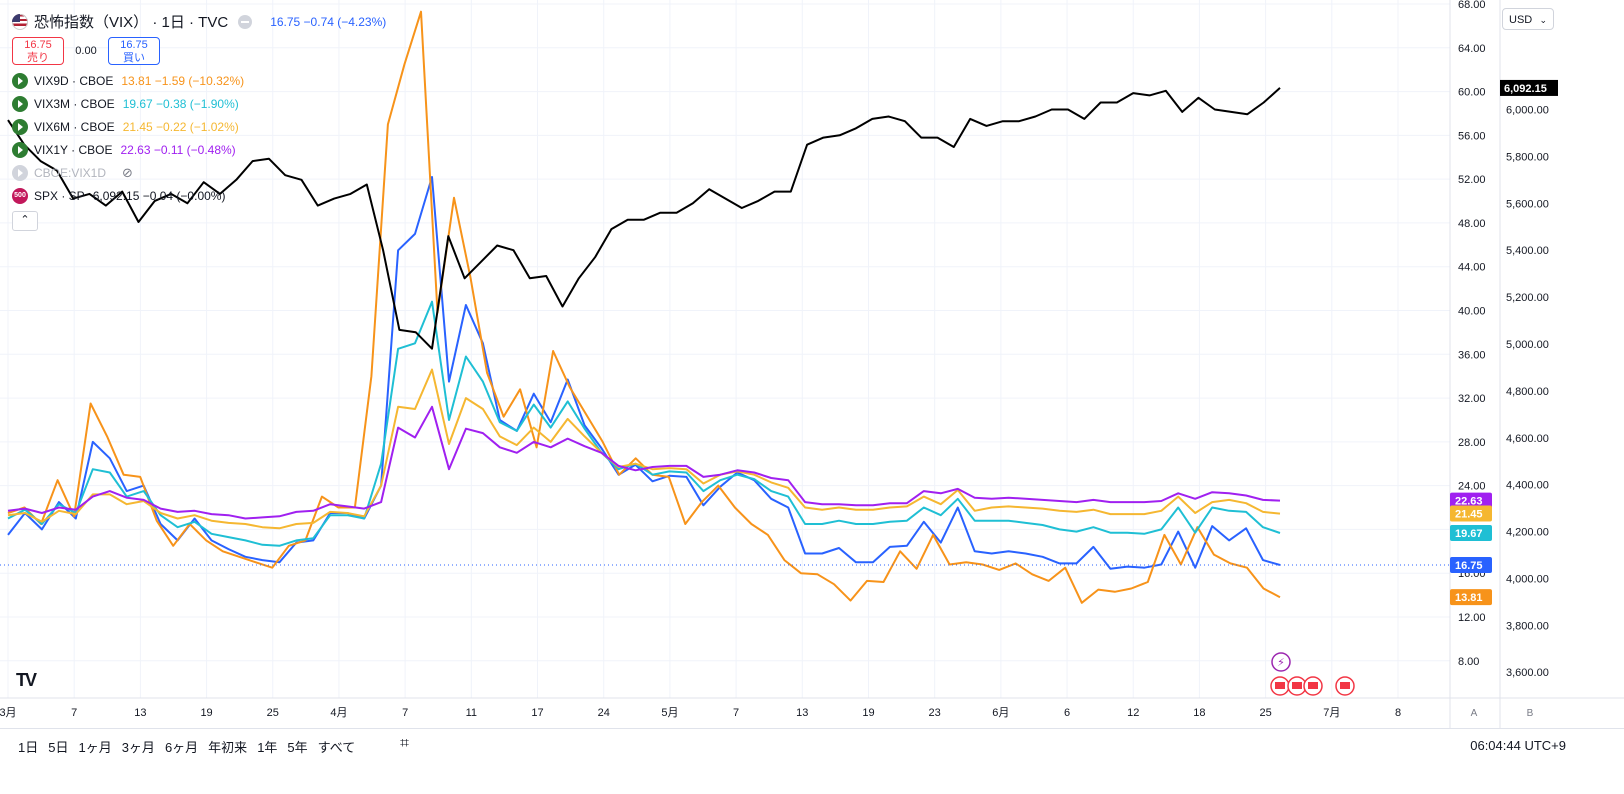  Describe the element at coordinates (1527, 626) in the screenshot. I see `right-axis-tick-label: 3,800.00` at that location.